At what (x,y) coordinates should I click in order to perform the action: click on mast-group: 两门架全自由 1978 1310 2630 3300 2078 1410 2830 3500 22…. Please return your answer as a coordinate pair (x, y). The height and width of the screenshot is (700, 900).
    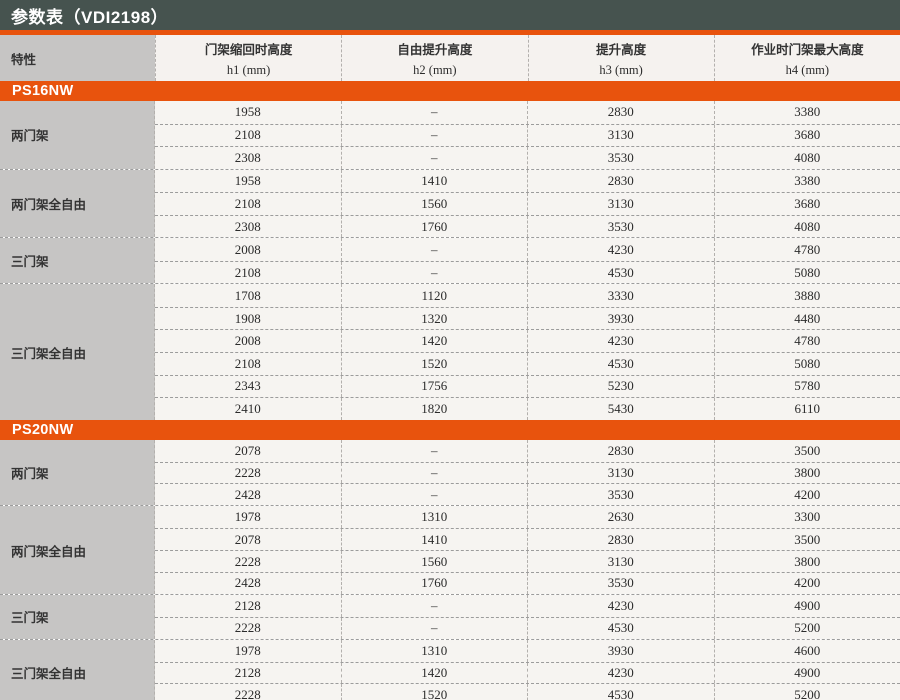
    Looking at the image, I should click on (450, 549).